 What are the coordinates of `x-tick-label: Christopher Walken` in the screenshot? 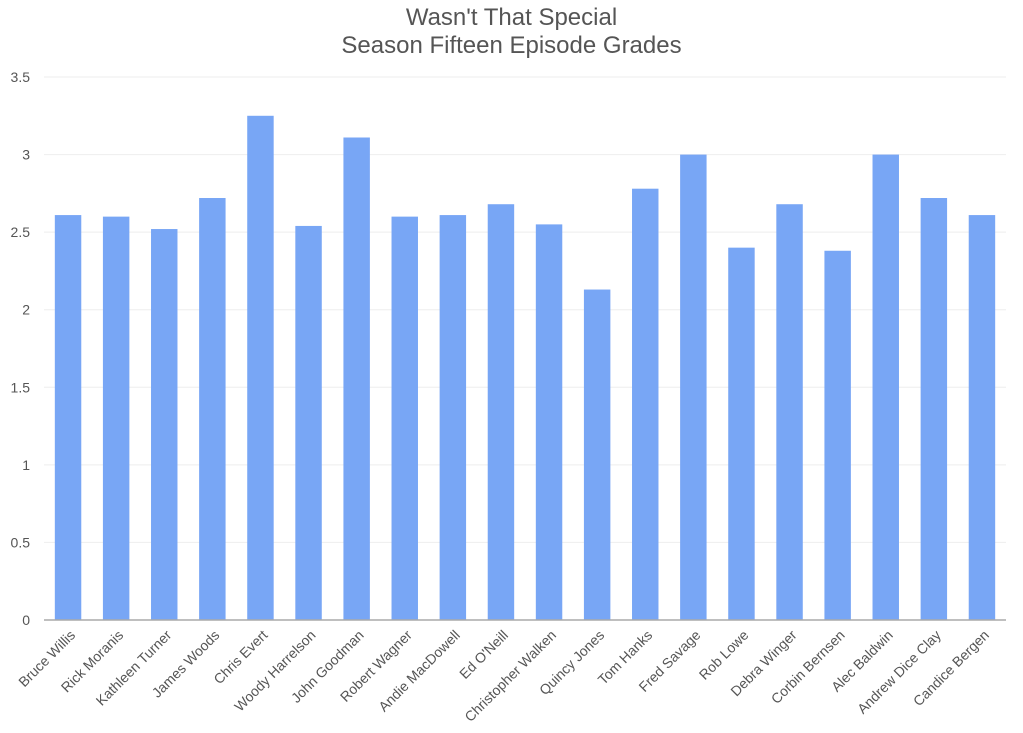 It's located at (510, 676).